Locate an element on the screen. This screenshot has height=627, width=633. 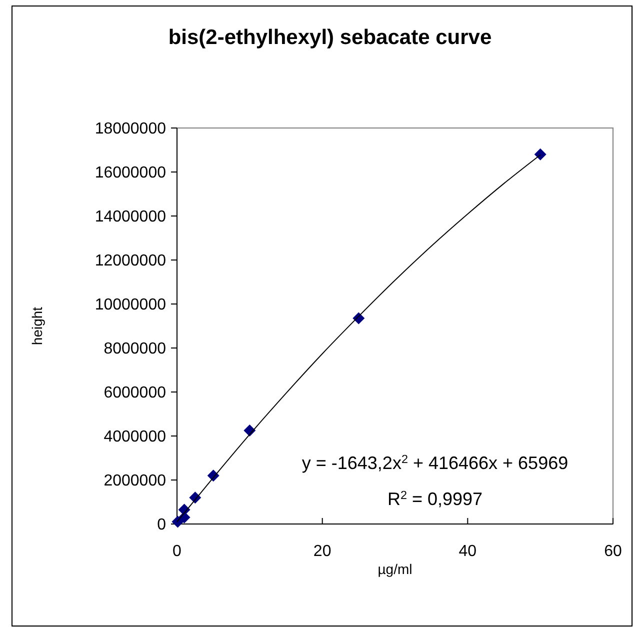
x-axis-title: µg/ml is located at coordinates (395, 569).